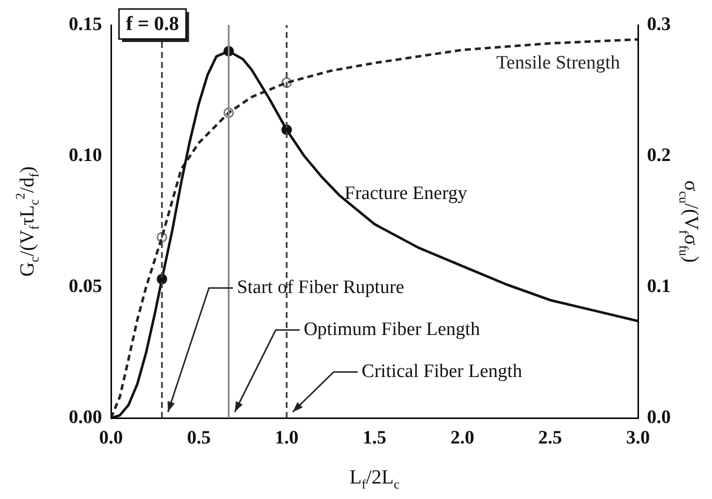 The width and height of the screenshot is (712, 499). I want to click on y2-tick-label: 0.1, so click(659, 286).